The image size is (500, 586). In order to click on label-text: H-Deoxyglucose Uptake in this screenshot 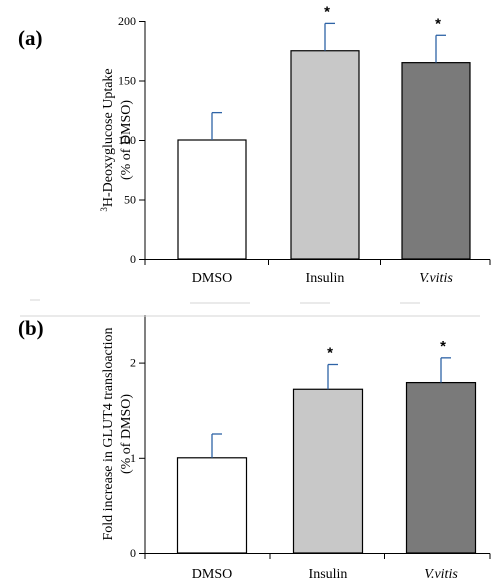, I will do `click(108, 137)`.